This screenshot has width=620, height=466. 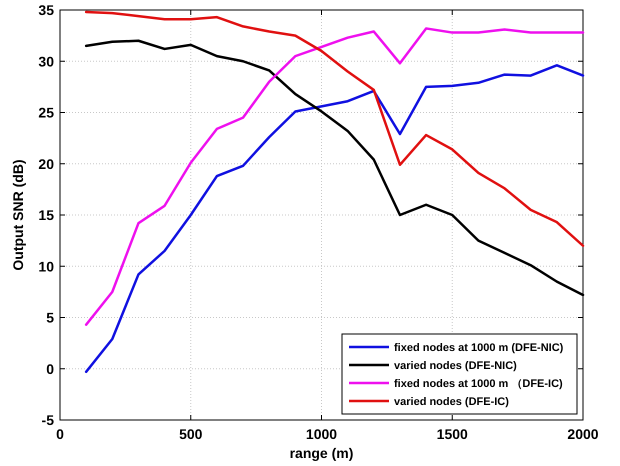 I want to click on x-tick-label: 2000, so click(x=583, y=434).